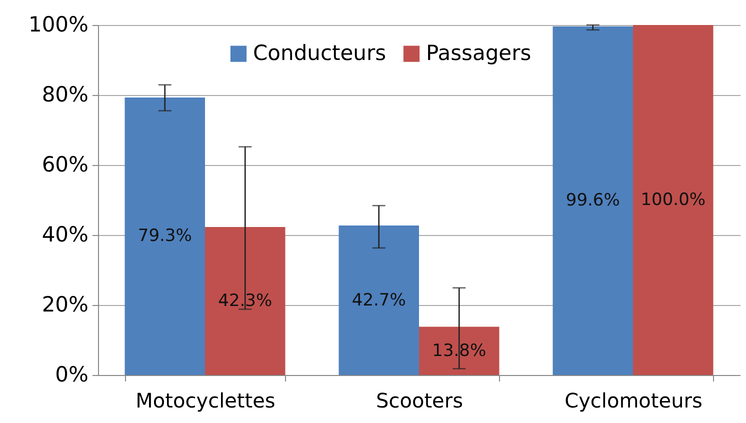  What do you see at coordinates (633, 400) in the screenshot?
I see `x-tick-label: Cyclomoteurs` at bounding box center [633, 400].